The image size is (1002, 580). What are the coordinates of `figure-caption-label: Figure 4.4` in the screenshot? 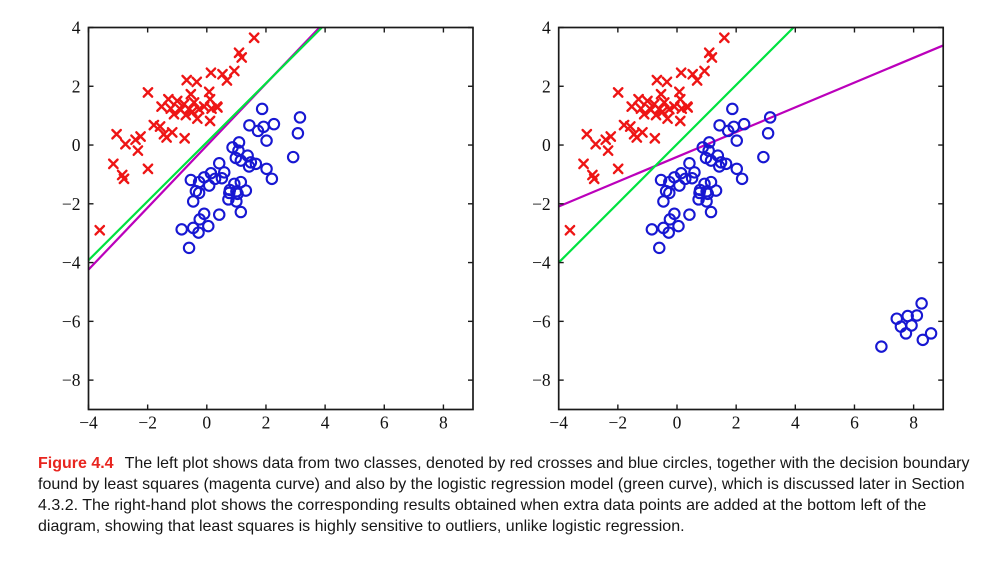 It's located at (76, 463).